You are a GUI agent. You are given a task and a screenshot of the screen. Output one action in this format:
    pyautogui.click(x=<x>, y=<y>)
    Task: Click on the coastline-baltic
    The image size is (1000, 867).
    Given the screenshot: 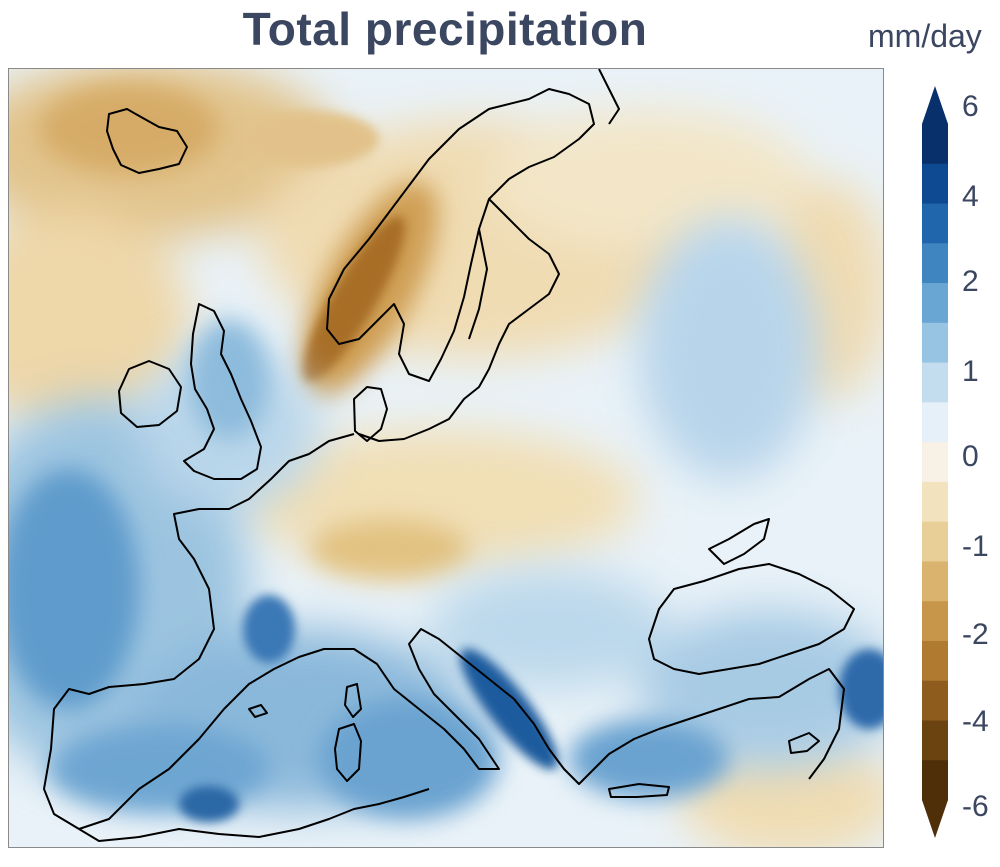 What is the action you would take?
    pyautogui.click(x=459, y=320)
    